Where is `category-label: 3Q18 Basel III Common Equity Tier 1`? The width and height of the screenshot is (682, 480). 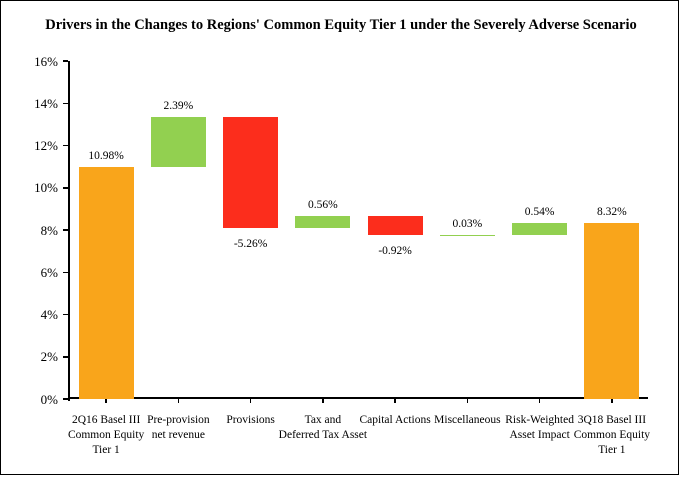 category-label: 3Q18 Basel III Common Equity Tier 1 is located at coordinates (612, 435).